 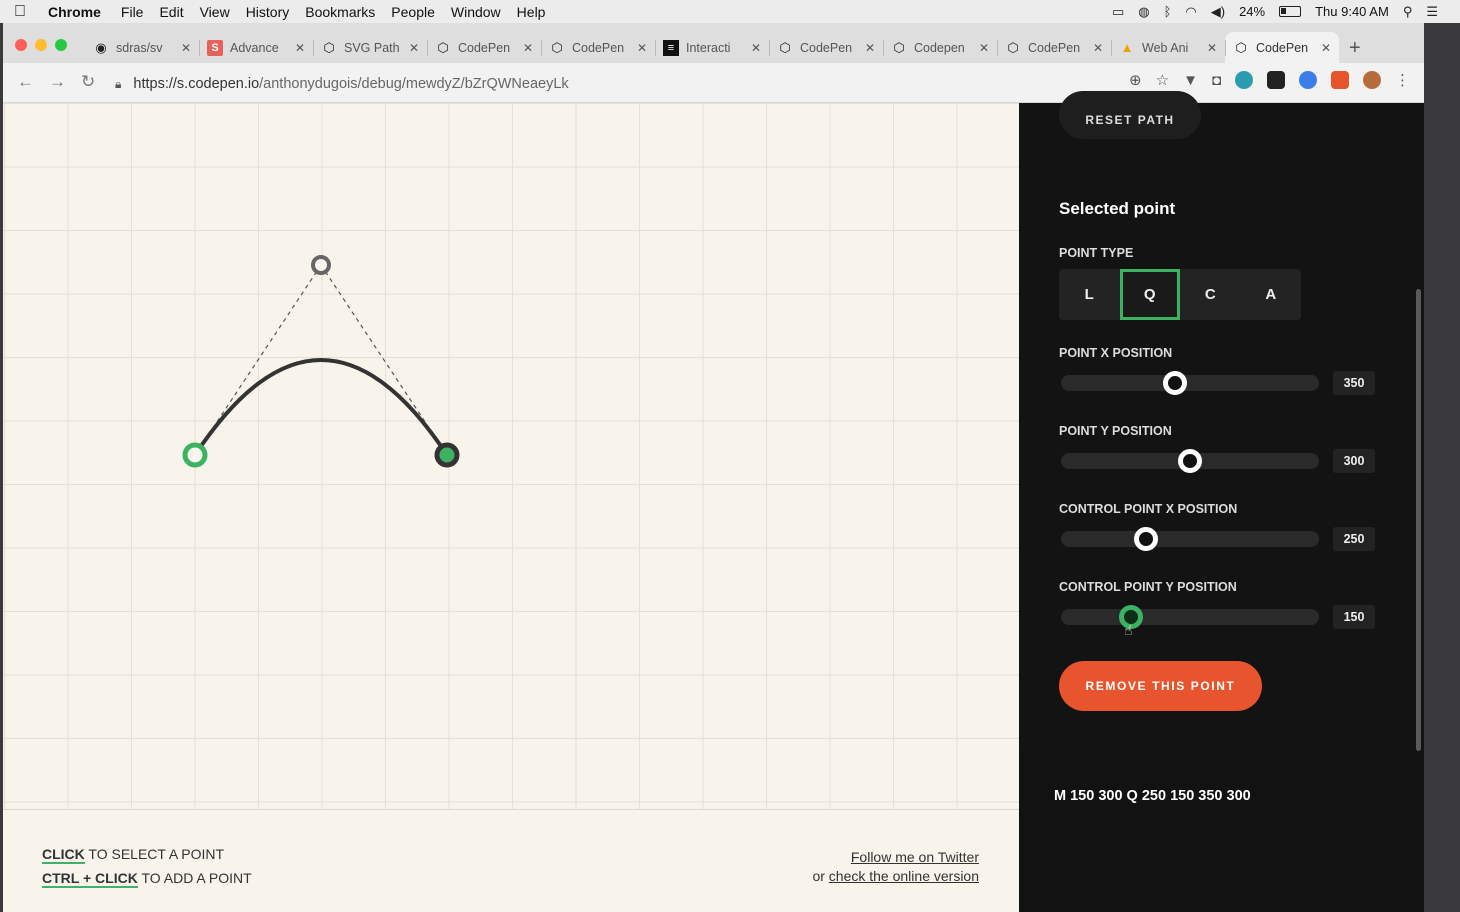 What do you see at coordinates (1168, 47) in the screenshot?
I see `browser-tab: ▲ Web Ani ✕` at bounding box center [1168, 47].